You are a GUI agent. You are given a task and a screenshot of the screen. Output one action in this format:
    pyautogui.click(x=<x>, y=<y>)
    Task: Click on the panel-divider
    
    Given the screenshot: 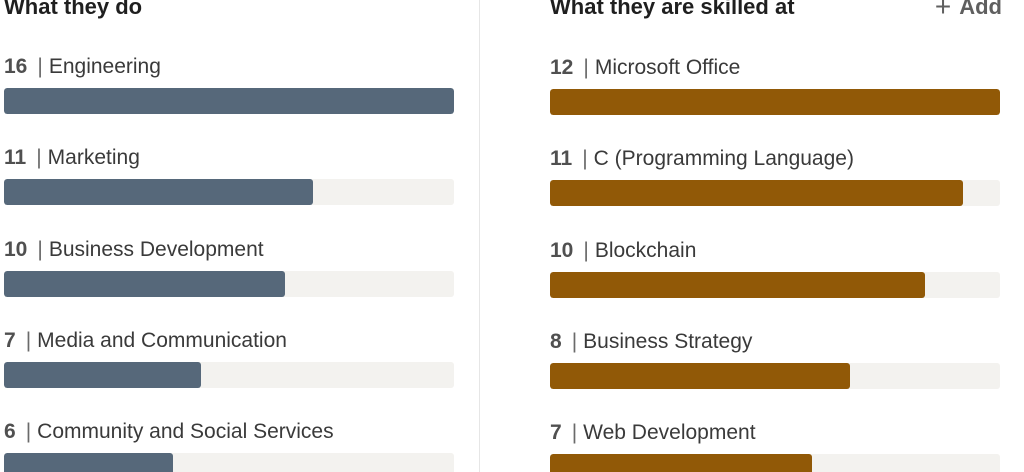 What is the action you would take?
    pyautogui.click(x=479, y=236)
    